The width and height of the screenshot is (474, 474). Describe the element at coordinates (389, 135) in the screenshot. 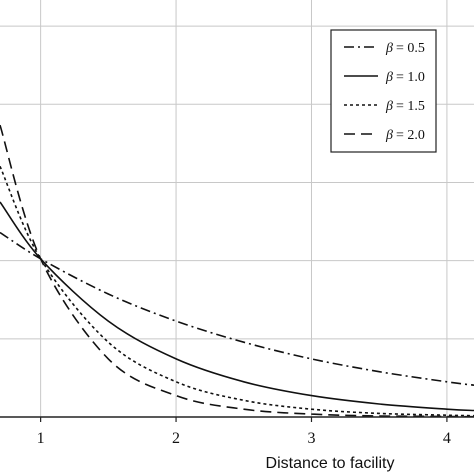

I see `legend-symbol-3: β` at that location.